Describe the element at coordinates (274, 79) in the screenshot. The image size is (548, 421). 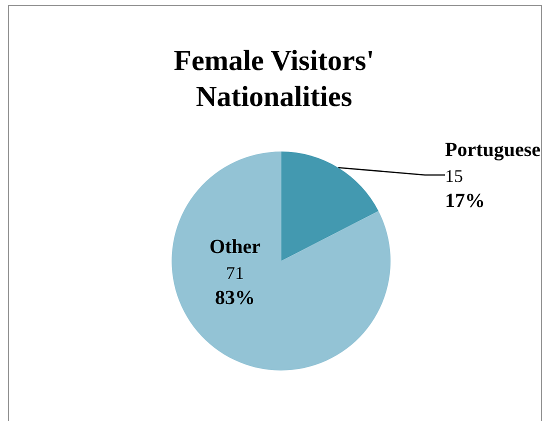
I see `chart-title: Female Visitors' Nationalities` at that location.